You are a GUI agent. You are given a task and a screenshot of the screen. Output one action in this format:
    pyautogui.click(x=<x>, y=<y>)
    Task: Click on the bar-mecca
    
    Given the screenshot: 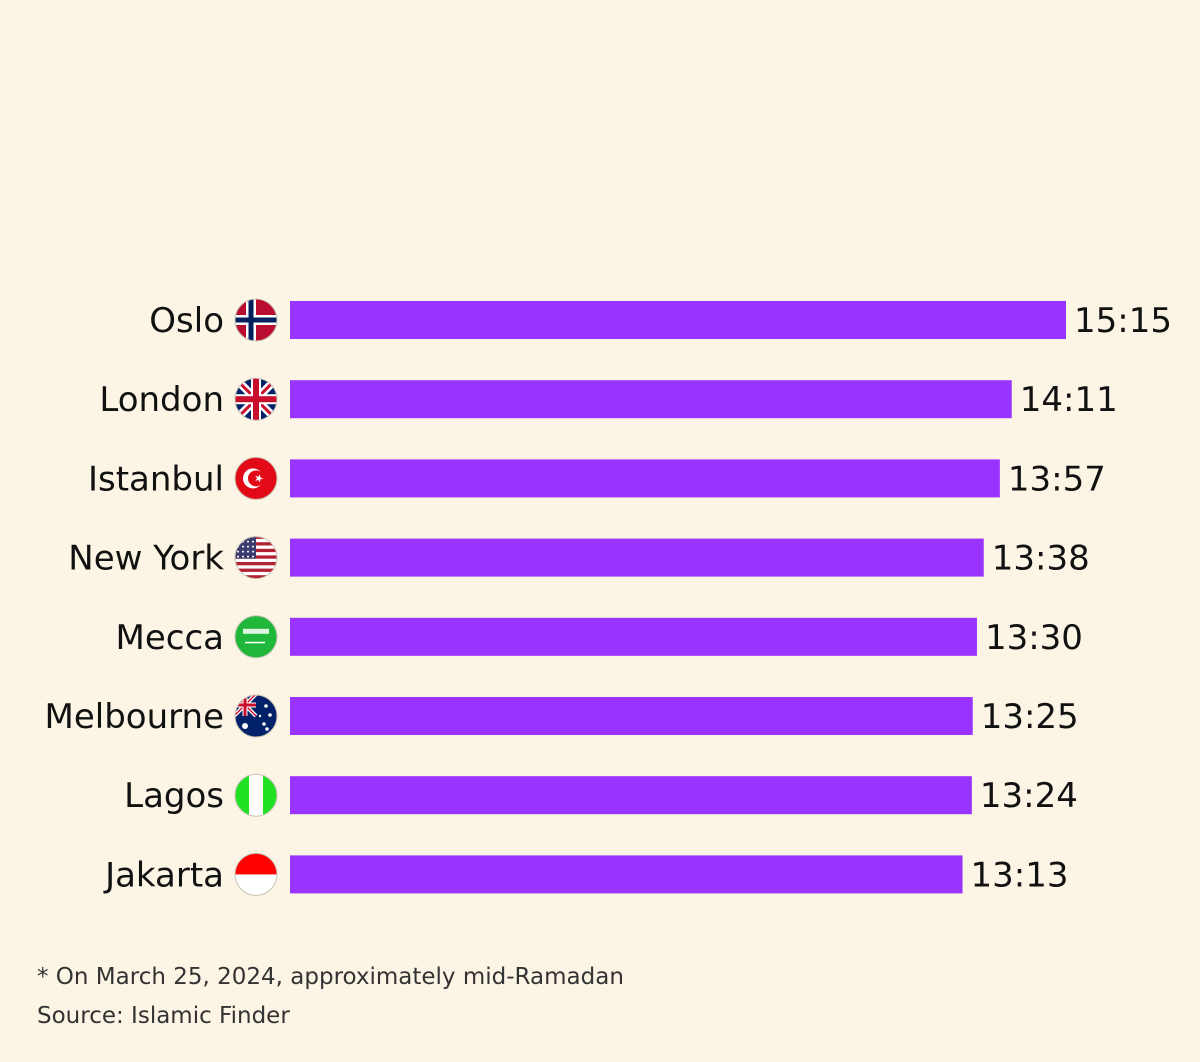 What is the action you would take?
    pyautogui.click(x=633, y=636)
    